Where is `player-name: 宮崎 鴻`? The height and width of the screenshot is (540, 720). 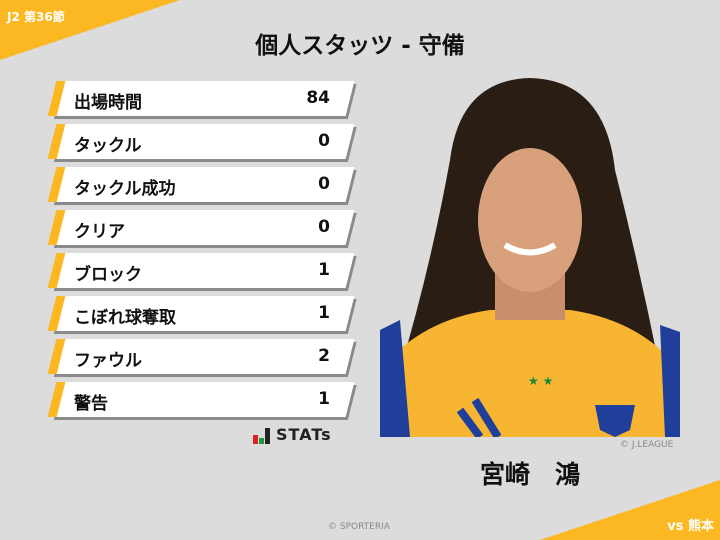
player-name: 宮崎 鴻 is located at coordinates (529, 474).